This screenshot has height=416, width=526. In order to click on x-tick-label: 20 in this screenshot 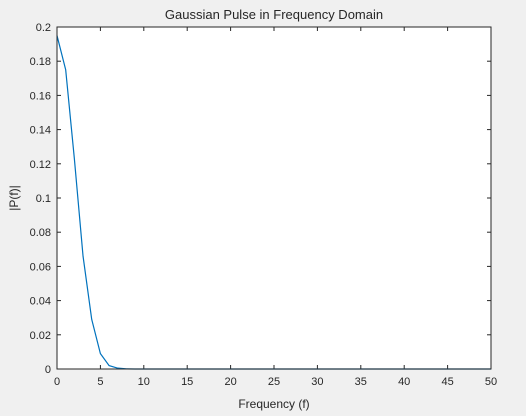, I will do `click(230, 382)`.